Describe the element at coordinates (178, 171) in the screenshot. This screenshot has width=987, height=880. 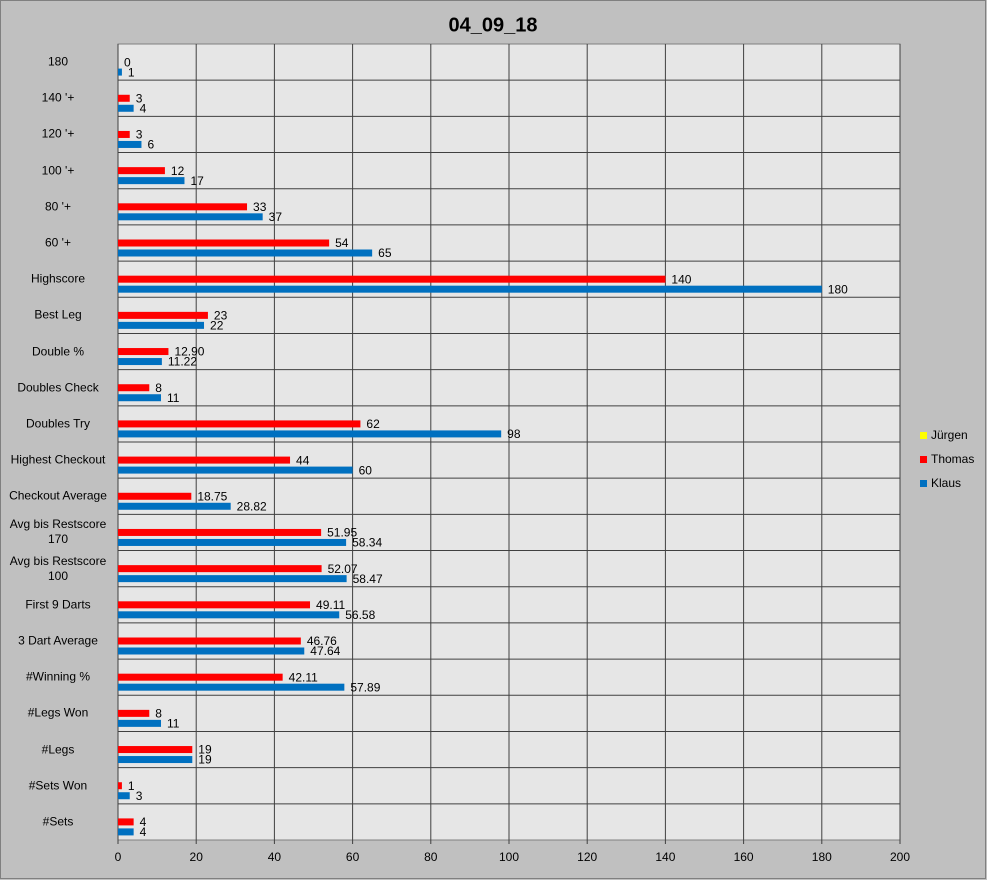
I see `data-label: 12` at that location.